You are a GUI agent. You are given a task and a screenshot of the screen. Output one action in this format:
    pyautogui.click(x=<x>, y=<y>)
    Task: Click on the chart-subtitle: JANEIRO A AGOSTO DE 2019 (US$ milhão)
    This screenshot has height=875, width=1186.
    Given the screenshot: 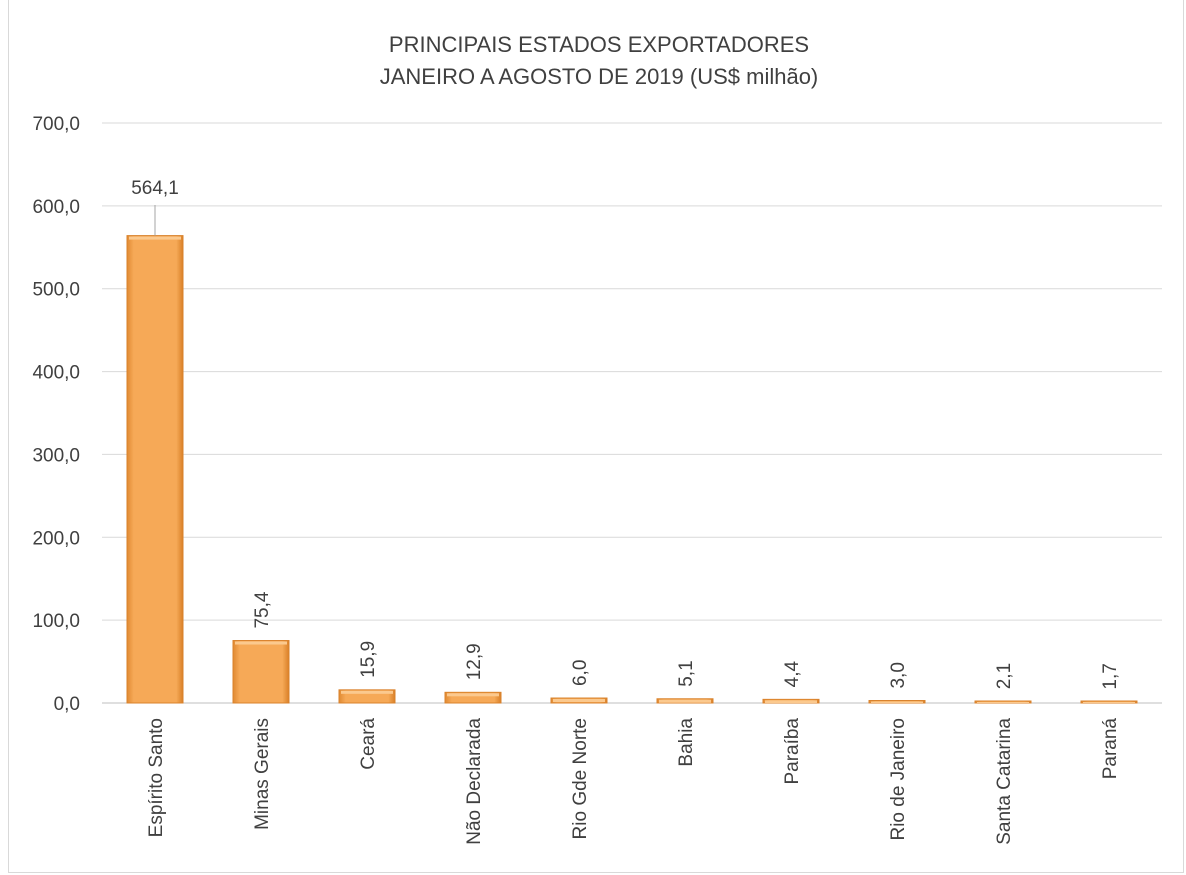 What is the action you would take?
    pyautogui.click(x=599, y=76)
    